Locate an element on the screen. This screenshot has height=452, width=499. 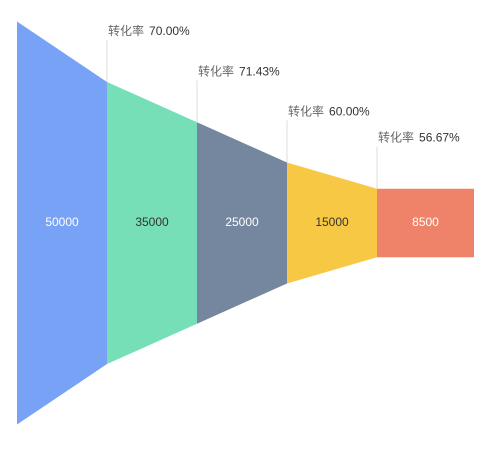
conversion-label: 转化率 71.43% is located at coordinates (239, 70).